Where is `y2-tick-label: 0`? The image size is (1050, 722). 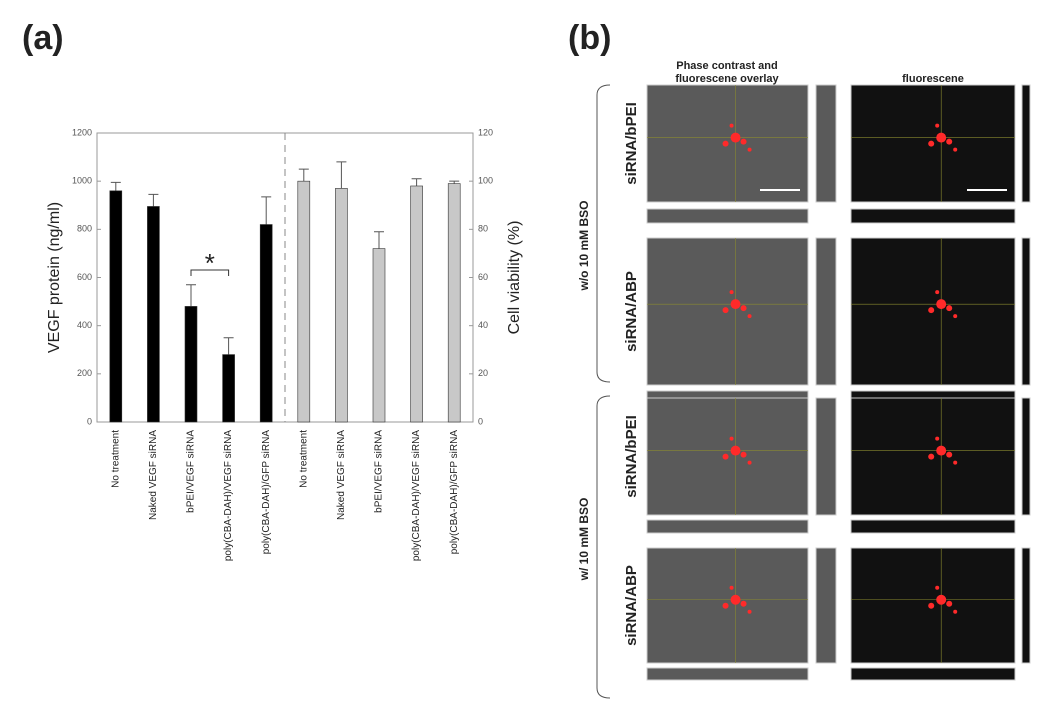
y2-tick-label: 0 is located at coordinates (480, 421).